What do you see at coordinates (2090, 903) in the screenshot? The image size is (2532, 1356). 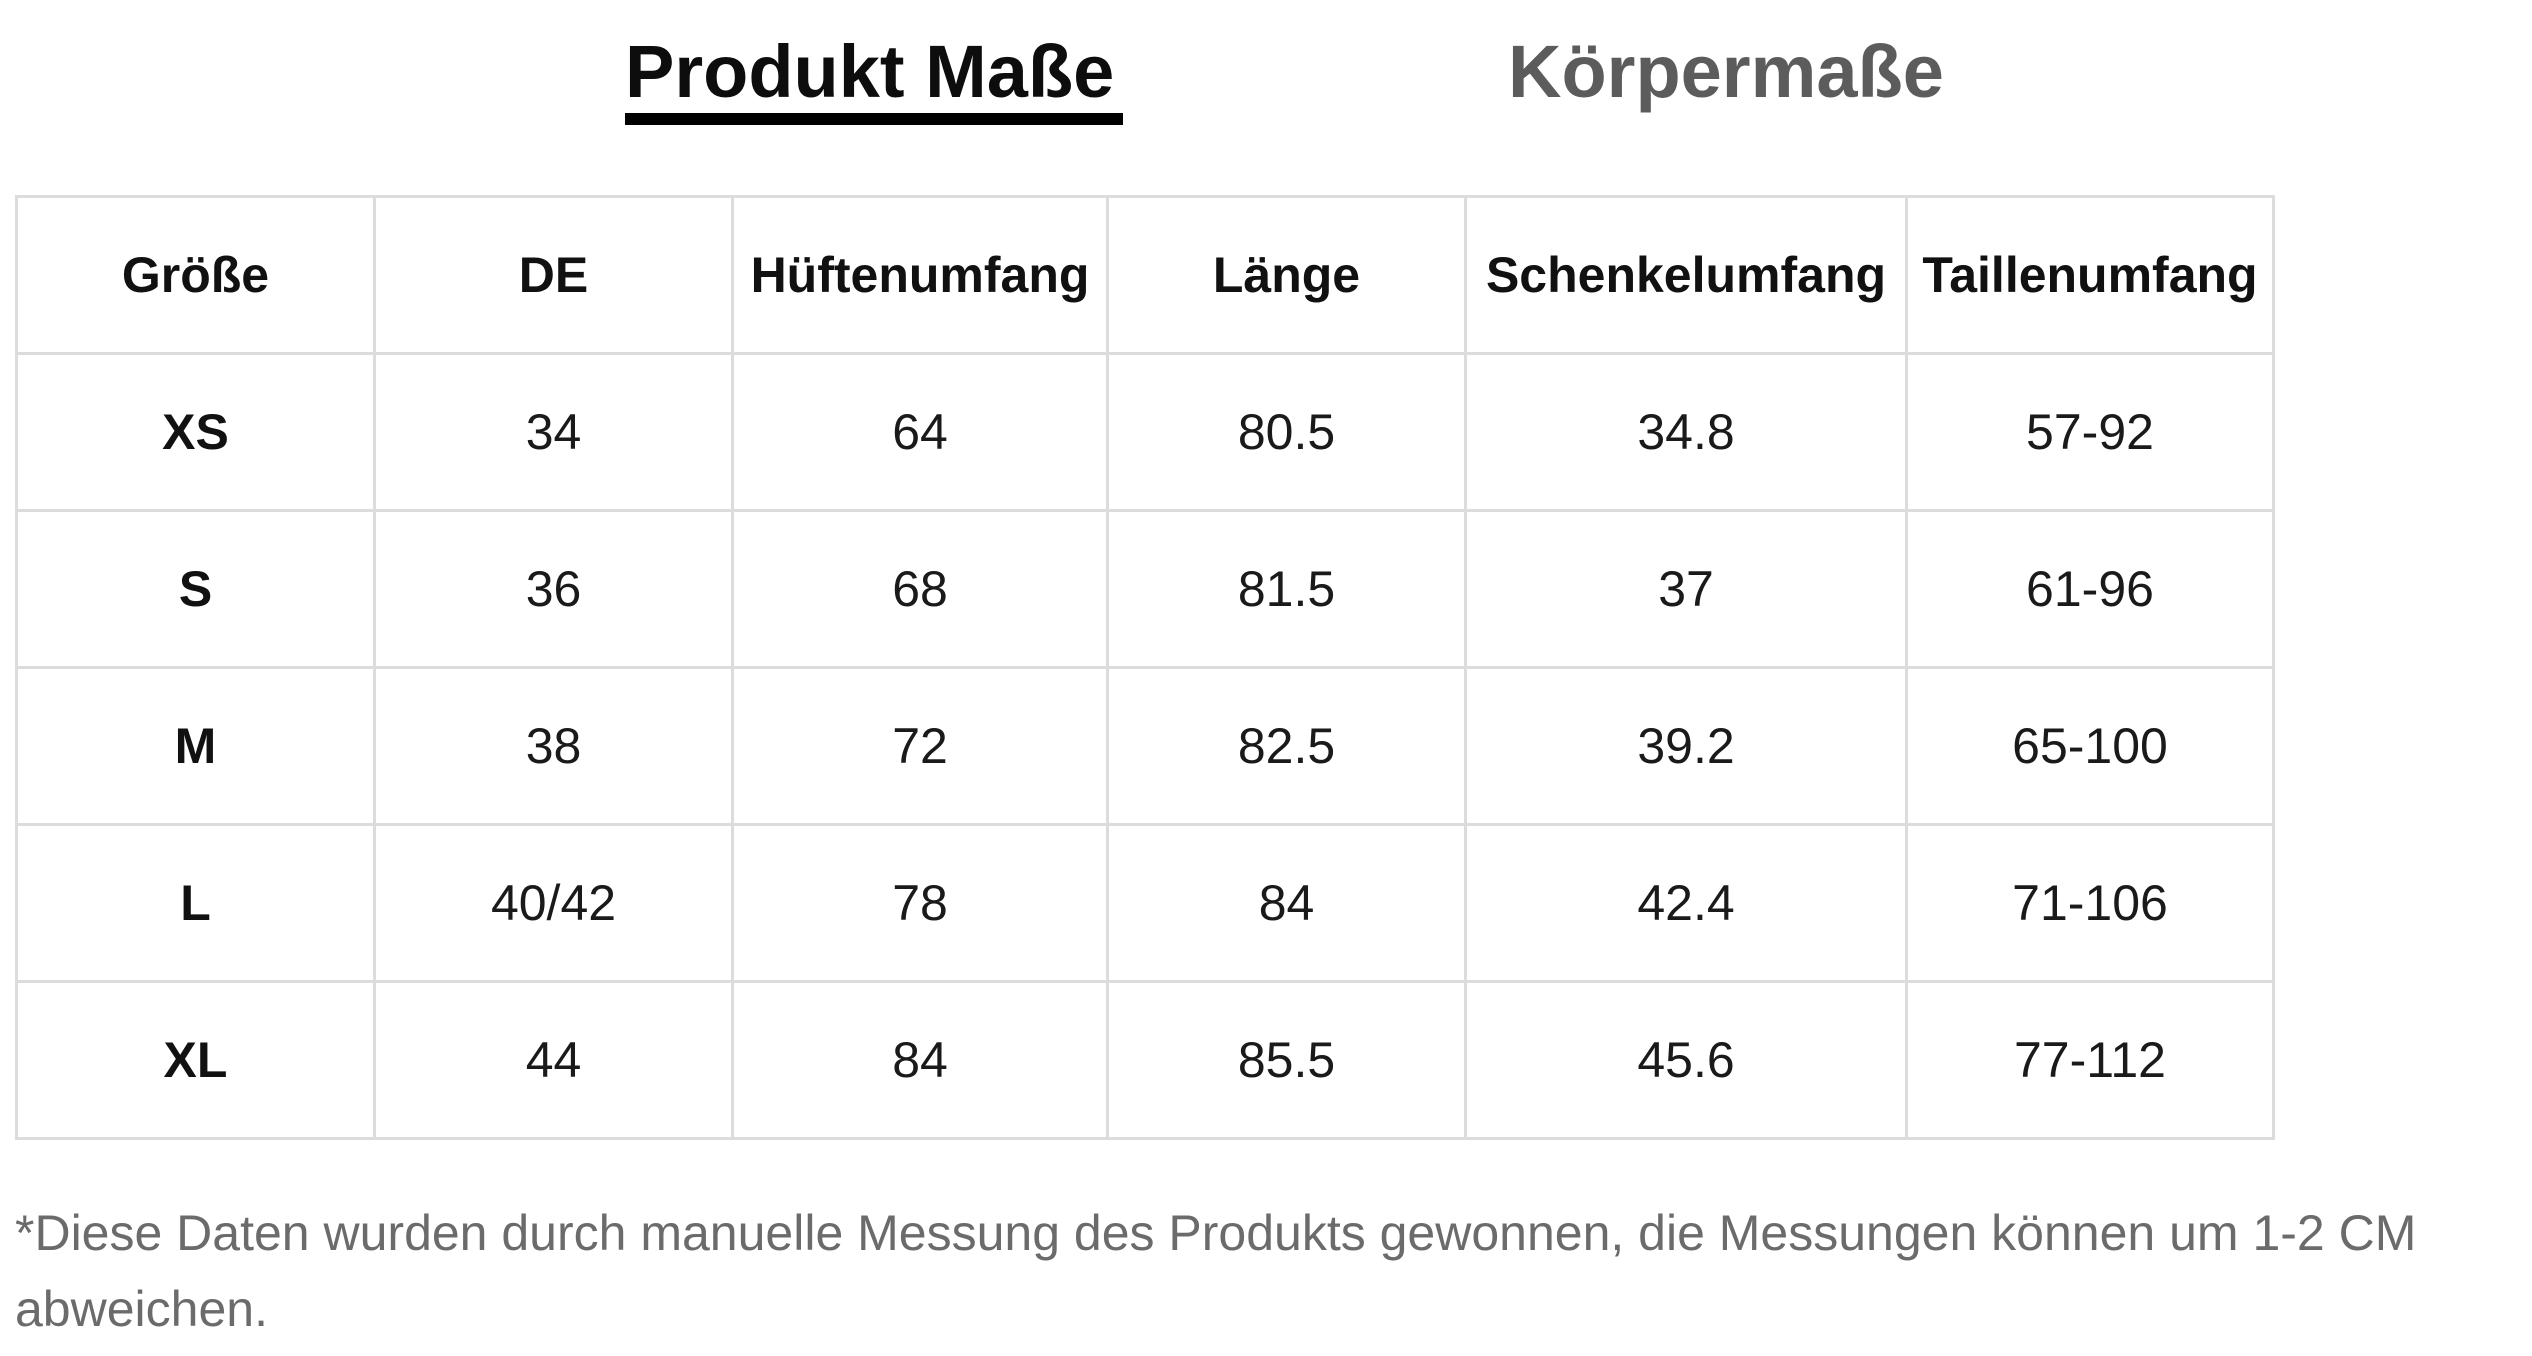 I see `waist-cell: 71-106` at bounding box center [2090, 903].